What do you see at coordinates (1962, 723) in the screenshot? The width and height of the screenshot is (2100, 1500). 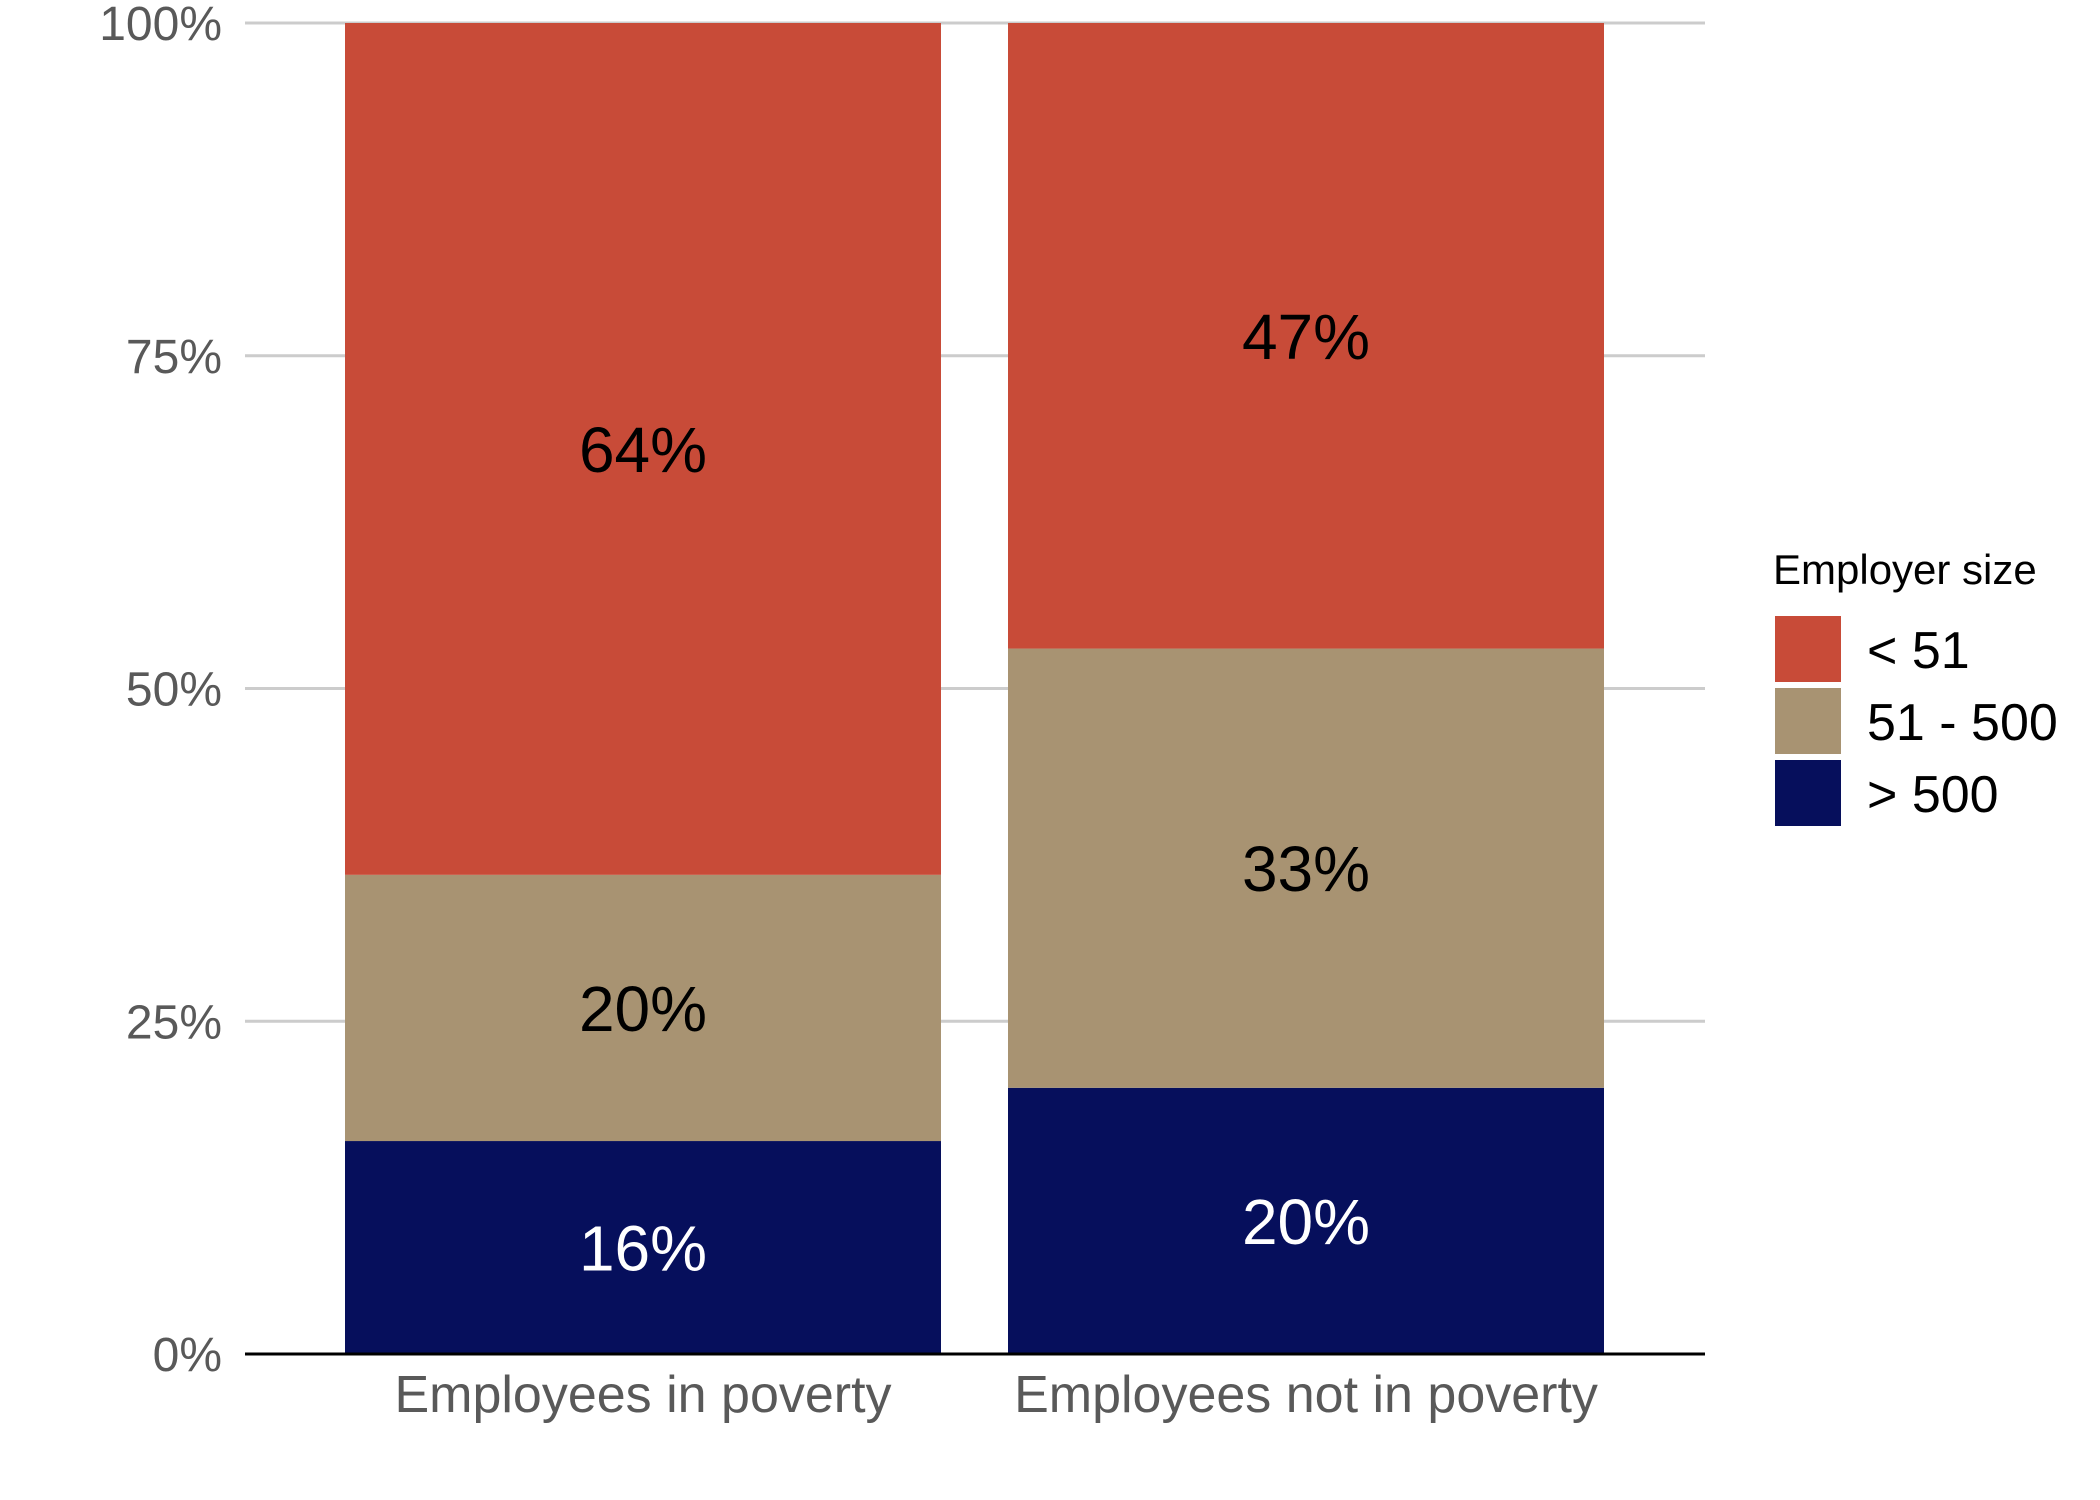 I see `legend-label: 51 - 500` at bounding box center [1962, 723].